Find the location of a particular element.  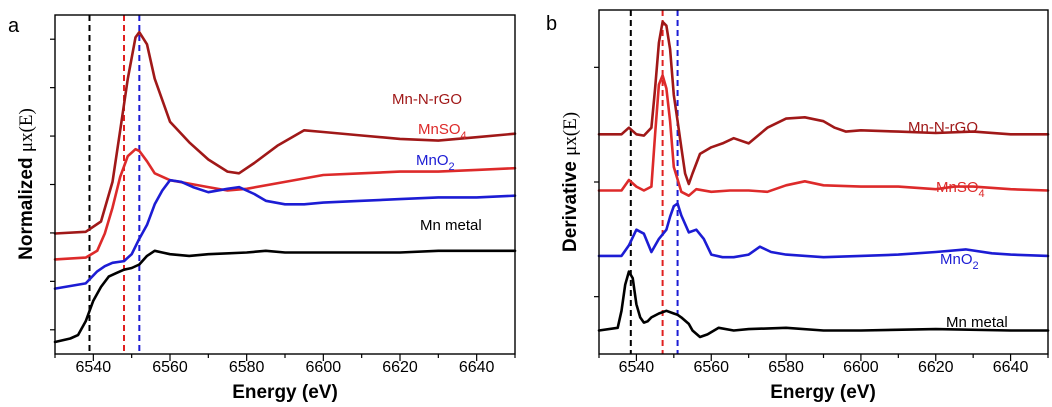

panel-a-y-axis-prefix: Normalized is located at coordinates (26, 206).